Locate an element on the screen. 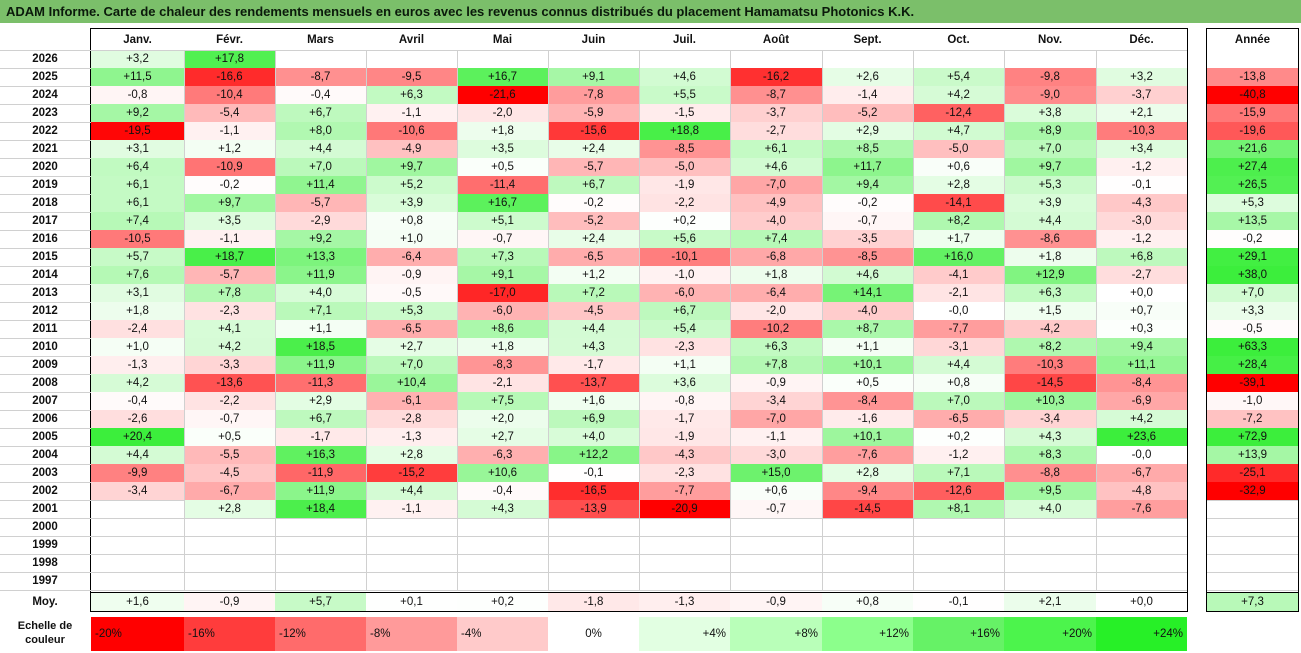 This screenshot has width=1301, height=653. average-cell: +0,1 is located at coordinates (411, 602).